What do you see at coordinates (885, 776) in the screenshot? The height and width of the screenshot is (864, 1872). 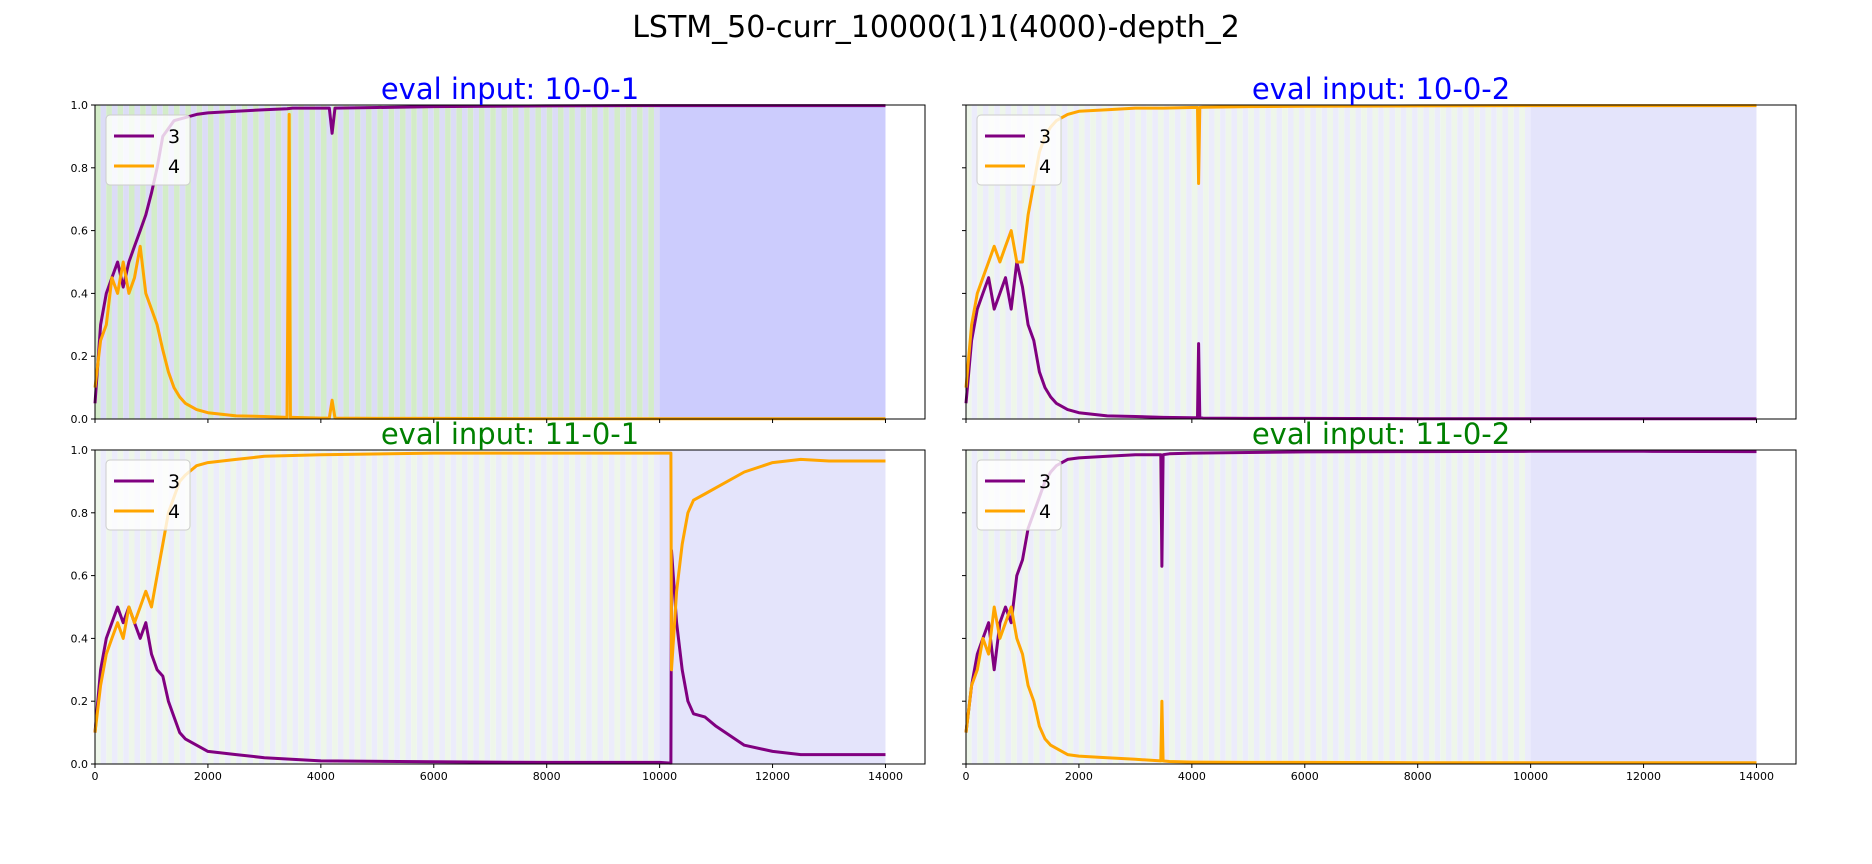 I see `x-tick-label: 14000` at bounding box center [885, 776].